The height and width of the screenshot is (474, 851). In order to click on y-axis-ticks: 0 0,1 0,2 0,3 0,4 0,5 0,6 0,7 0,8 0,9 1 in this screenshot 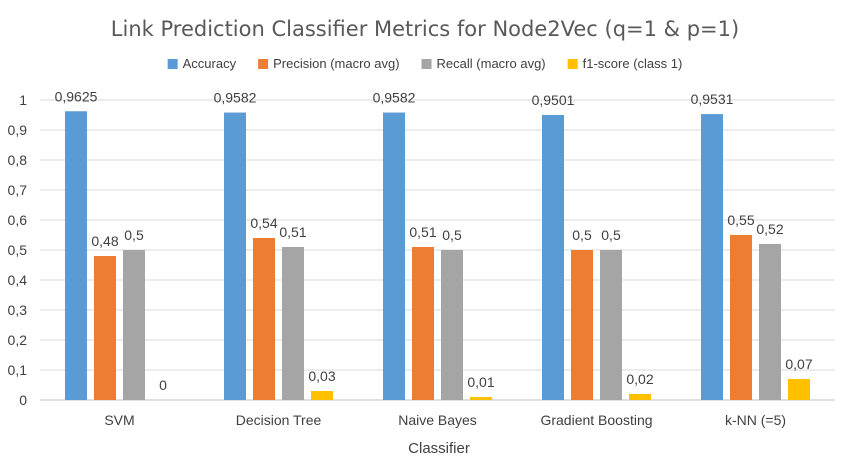, I will do `click(18, 250)`.